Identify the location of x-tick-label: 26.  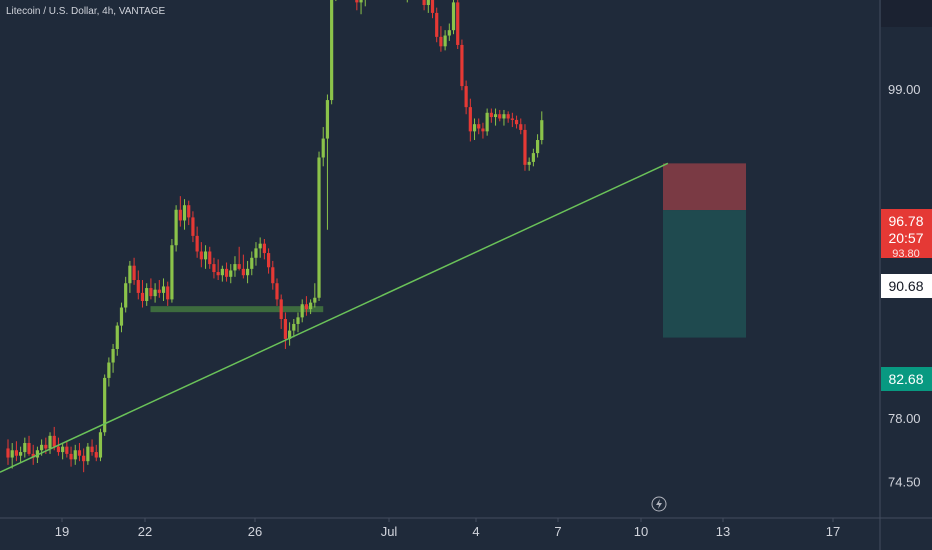
(255, 531).